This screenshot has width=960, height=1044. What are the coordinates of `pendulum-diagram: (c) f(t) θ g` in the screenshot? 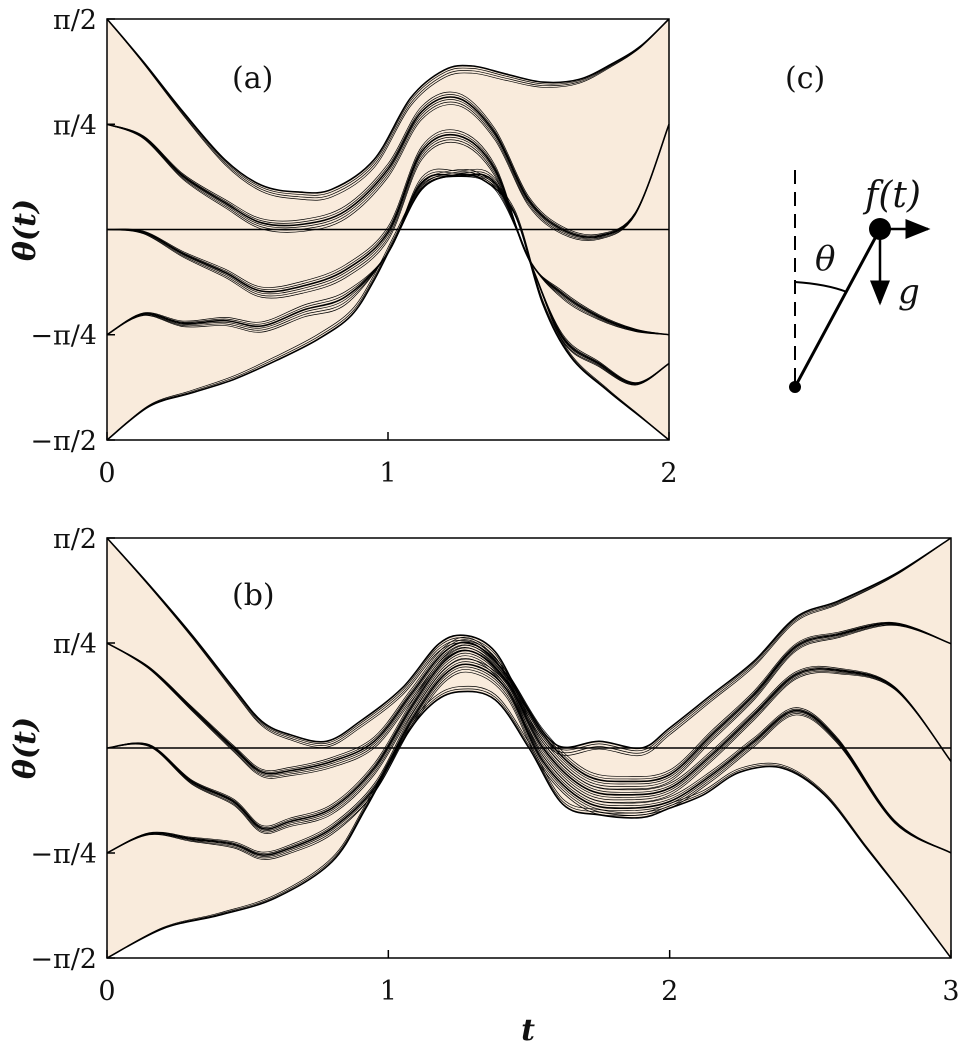 It's located at (858, 227).